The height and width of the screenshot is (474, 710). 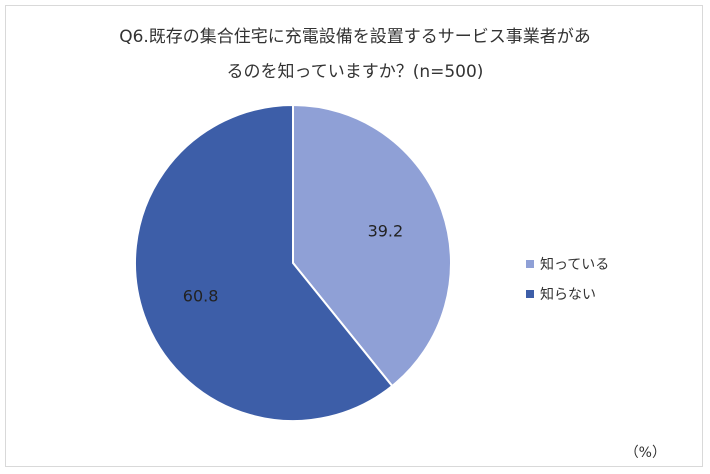 I want to click on legend-swatch-unknown, so click(x=530, y=294).